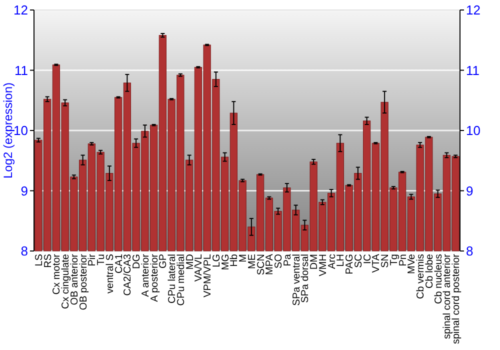 This screenshot has width=500, height=350. I want to click on x-tick-label: VTA, so click(376, 263).